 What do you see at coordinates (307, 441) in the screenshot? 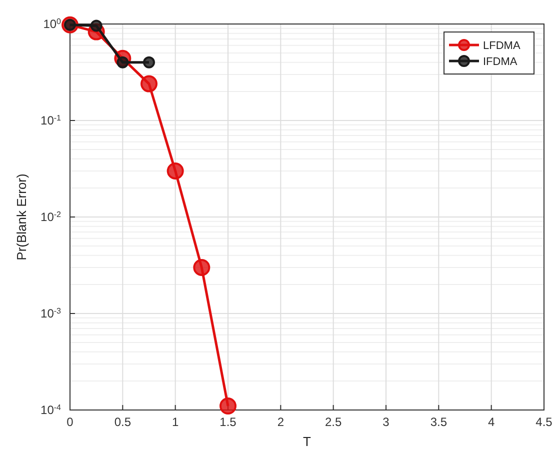
I see `x-axis-title: T` at bounding box center [307, 441].